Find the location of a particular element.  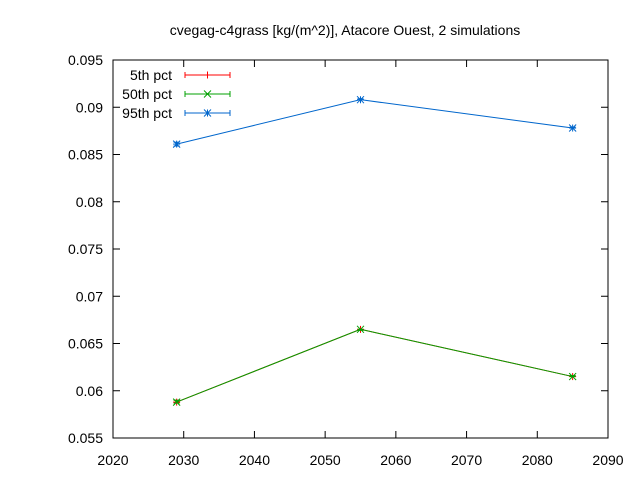

y-tick-label: 0.09 is located at coordinates (89, 107).